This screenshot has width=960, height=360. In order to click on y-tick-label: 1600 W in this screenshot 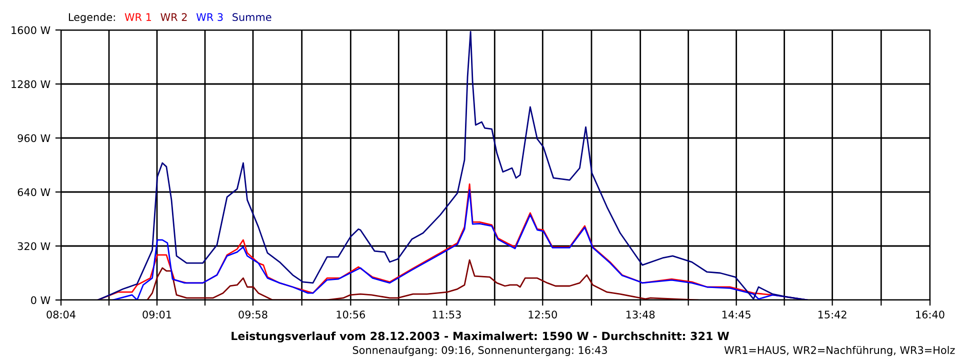, I will do `click(31, 30)`.